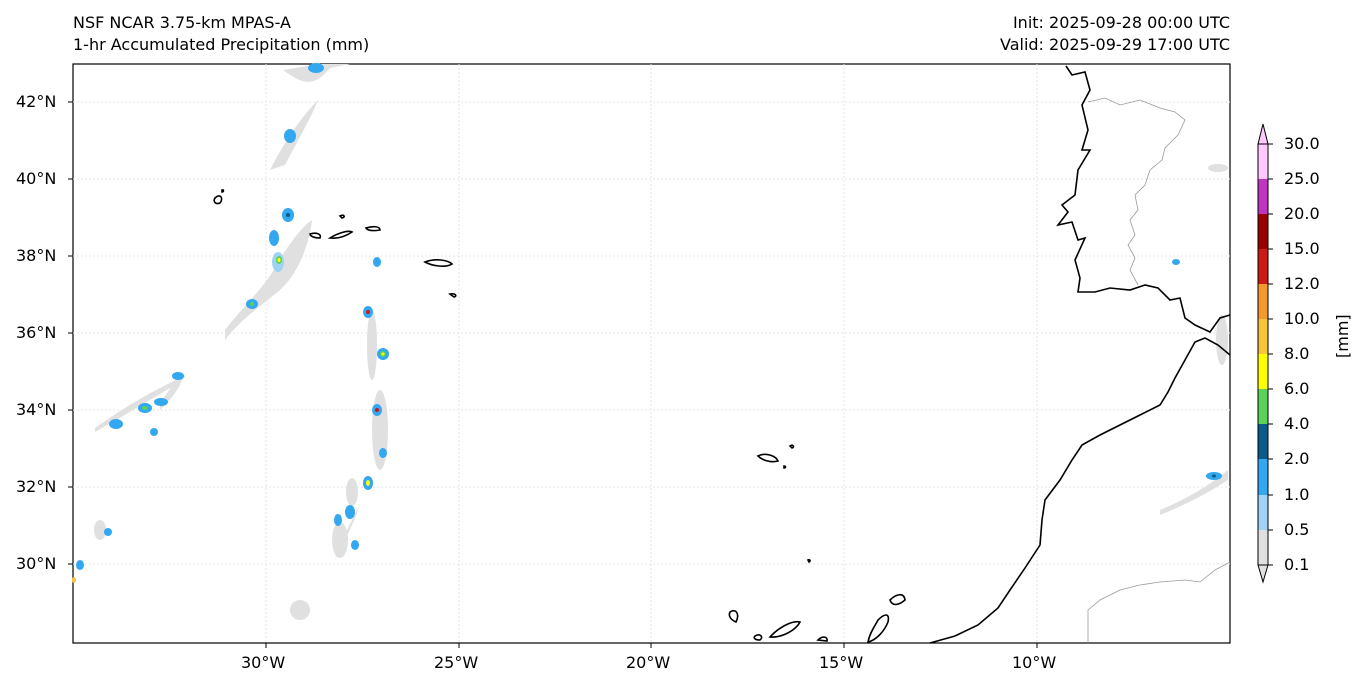  Describe the element at coordinates (1297, 423) in the screenshot. I see `colorbar-label-4-0: 4.0` at that location.